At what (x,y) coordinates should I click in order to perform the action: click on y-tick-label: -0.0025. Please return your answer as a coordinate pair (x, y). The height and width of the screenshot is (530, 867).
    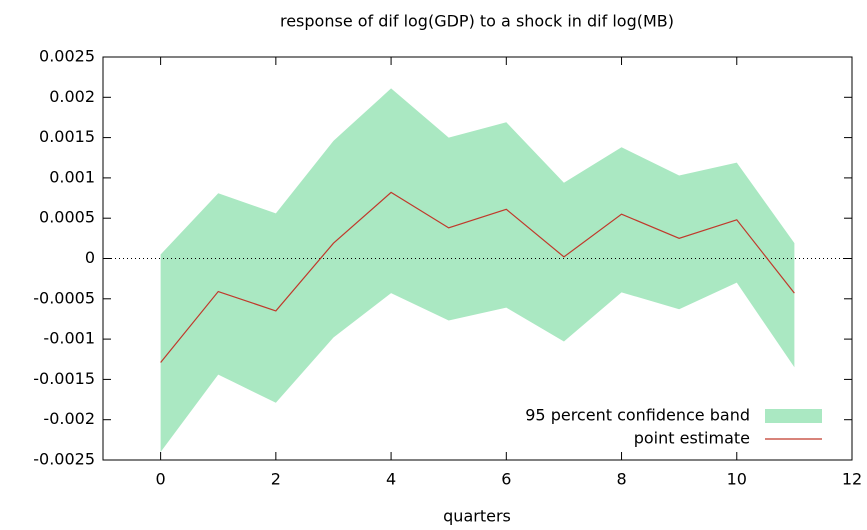
    Looking at the image, I should click on (64, 459).